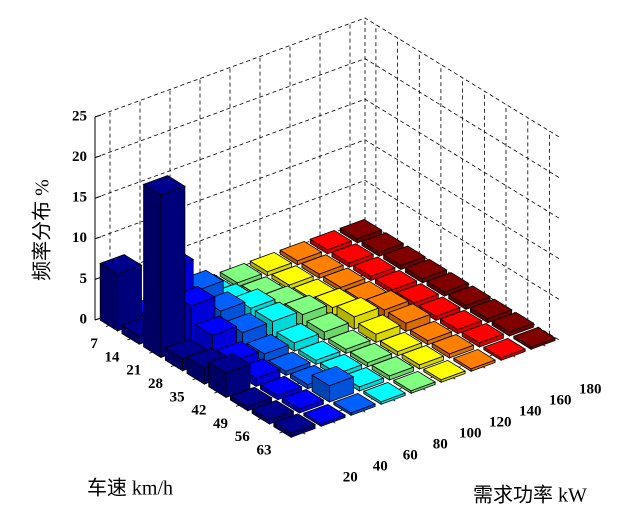  I want to click on y-tick-label: 140, so click(530, 412).